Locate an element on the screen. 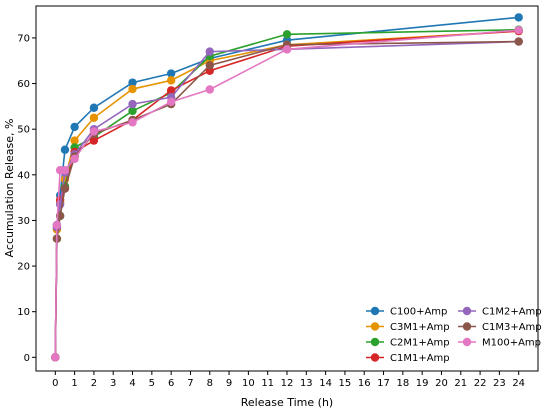 The width and height of the screenshot is (550, 414). x-axis: 0 1 2 3 4 5 6 7 8 9 10 11 12 13 14 15 16 17 18 19 20 21 22 23 24 is located at coordinates (288, 380).